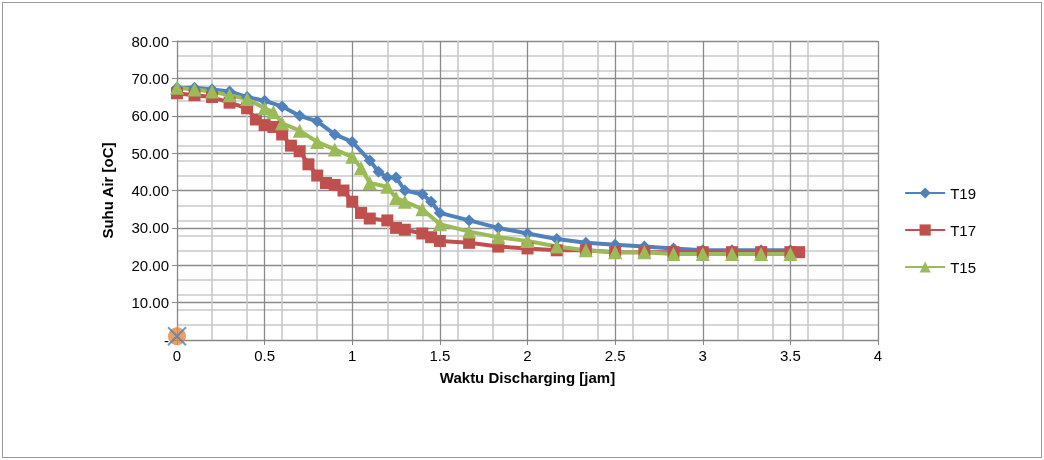 This screenshot has height=460, width=1044. What do you see at coordinates (166, 340) in the screenshot?
I see `y-tick-label: -` at bounding box center [166, 340].